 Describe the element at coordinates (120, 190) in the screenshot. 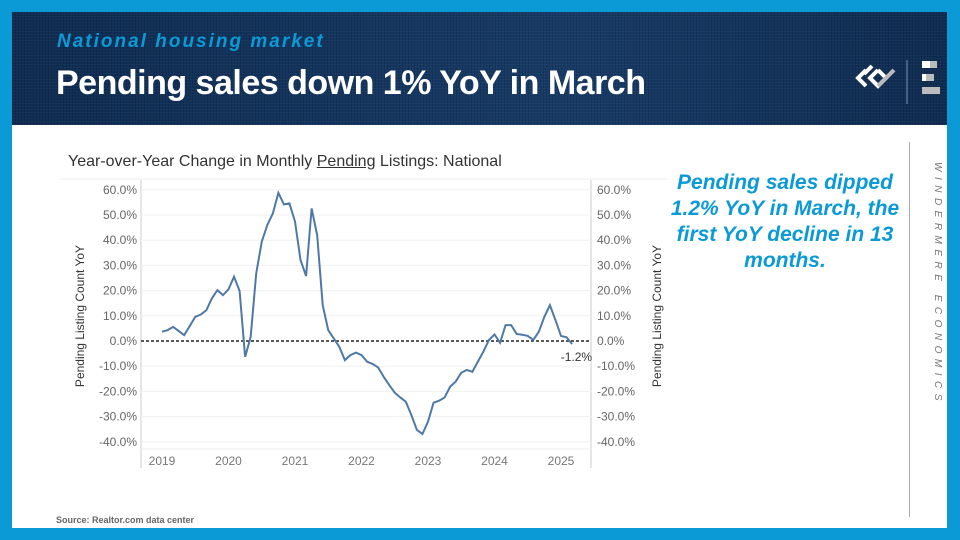

I see `y-tick-label-left: 60.0%` at that location.